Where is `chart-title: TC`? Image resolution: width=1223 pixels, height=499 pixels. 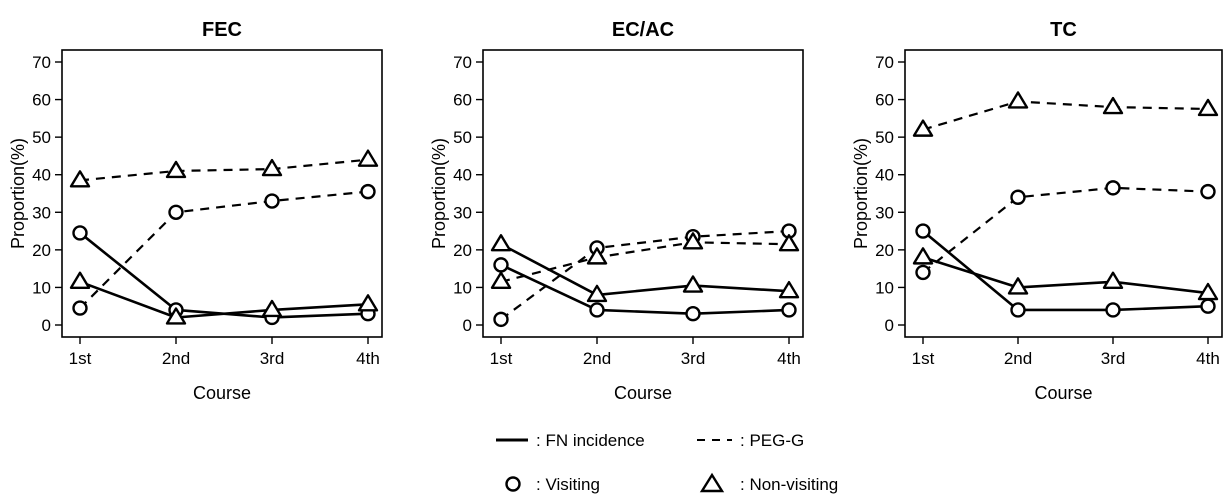 chart-title: TC is located at coordinates (1063, 30).